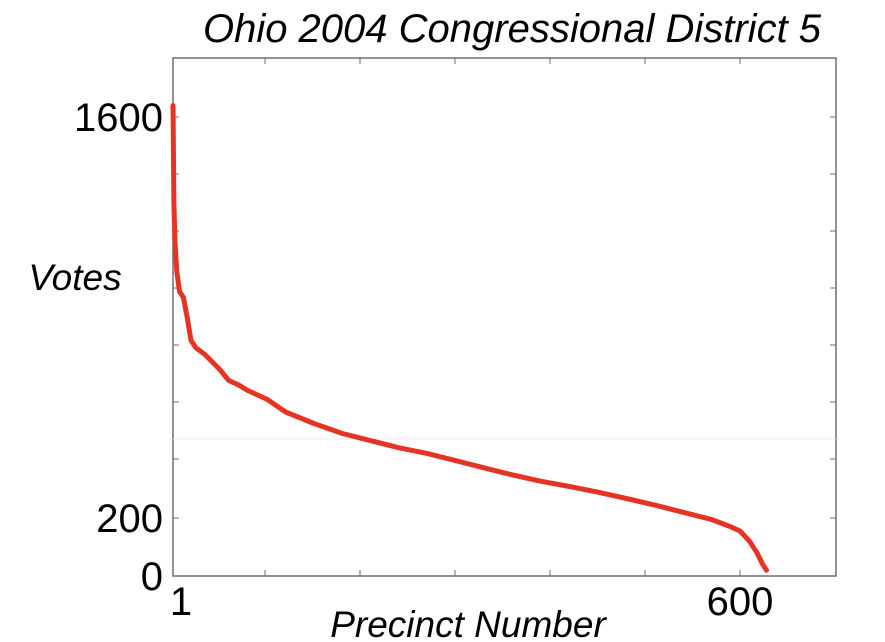 This screenshot has width=885, height=642. I want to click on chart-title: Ohio 2004 Congressional District 5, so click(512, 29).